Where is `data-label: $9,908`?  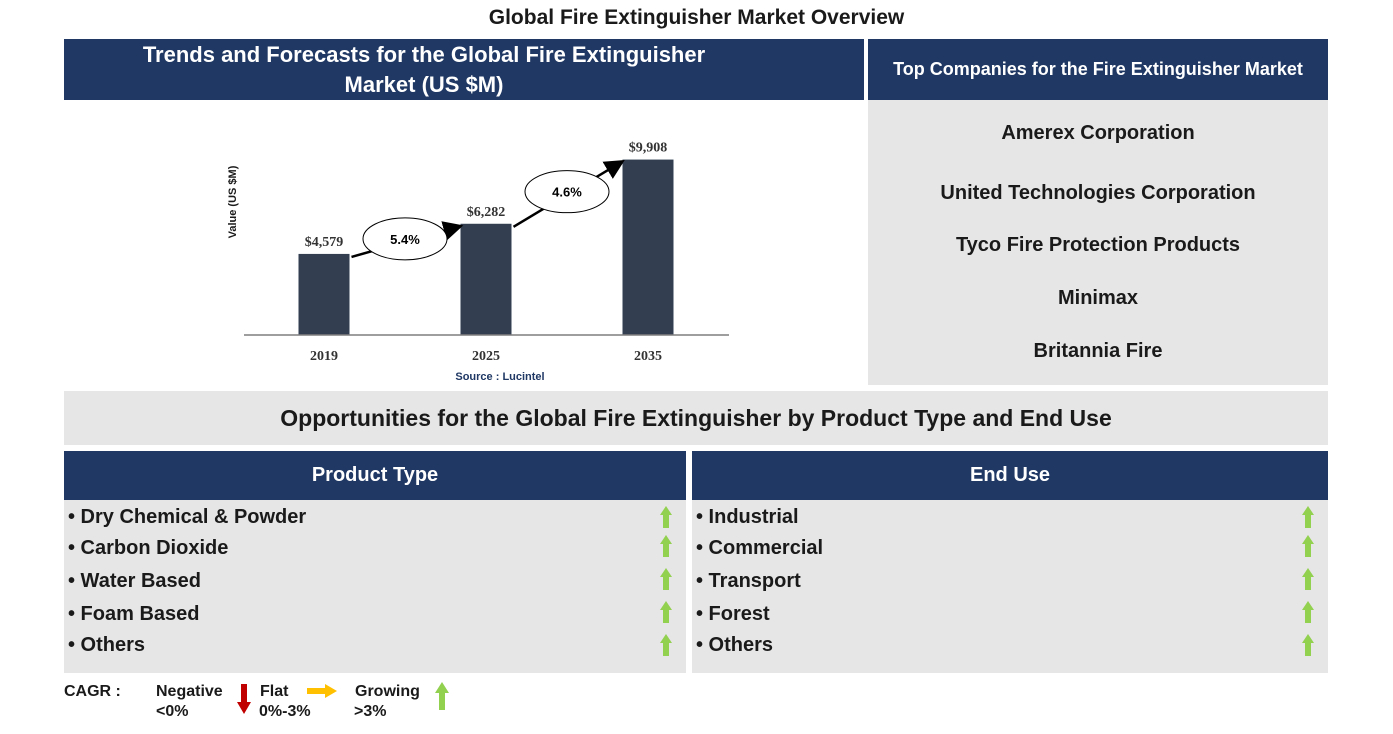
data-label: $9,908 is located at coordinates (648, 148).